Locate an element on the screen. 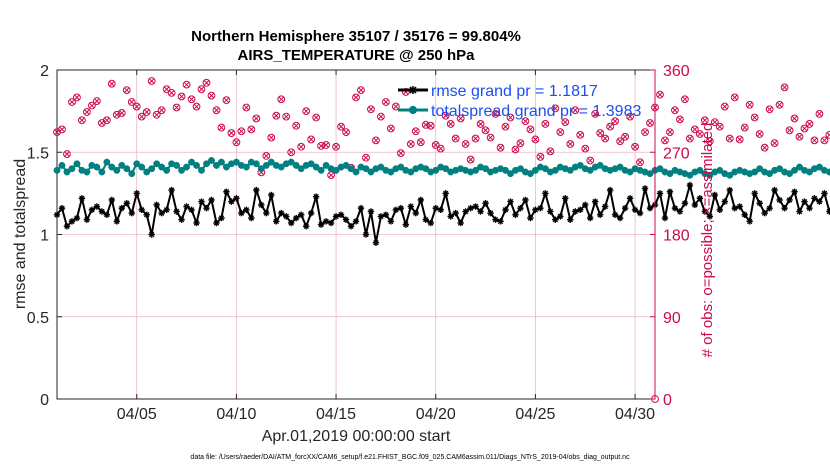 The height and width of the screenshot is (470, 830). x-tick-label-2: 04/15 is located at coordinates (336, 414).